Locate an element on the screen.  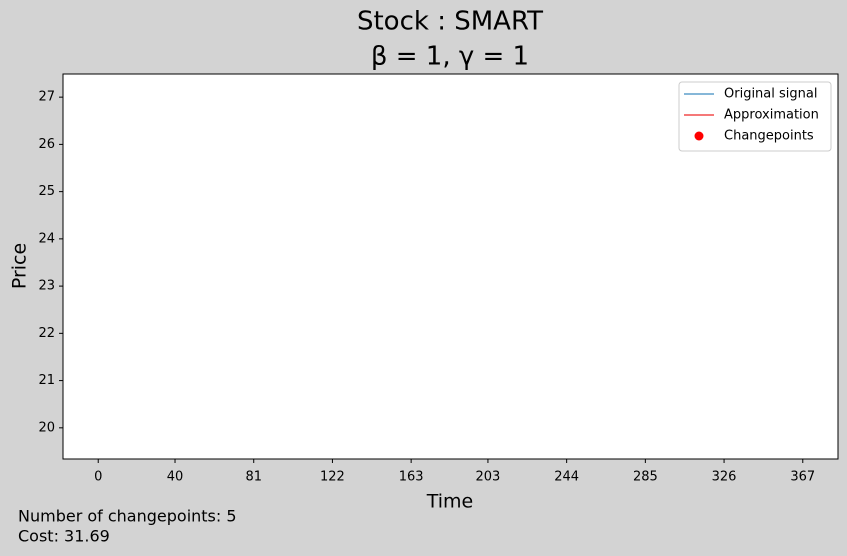
x-axis-label: Time is located at coordinates (450, 502).